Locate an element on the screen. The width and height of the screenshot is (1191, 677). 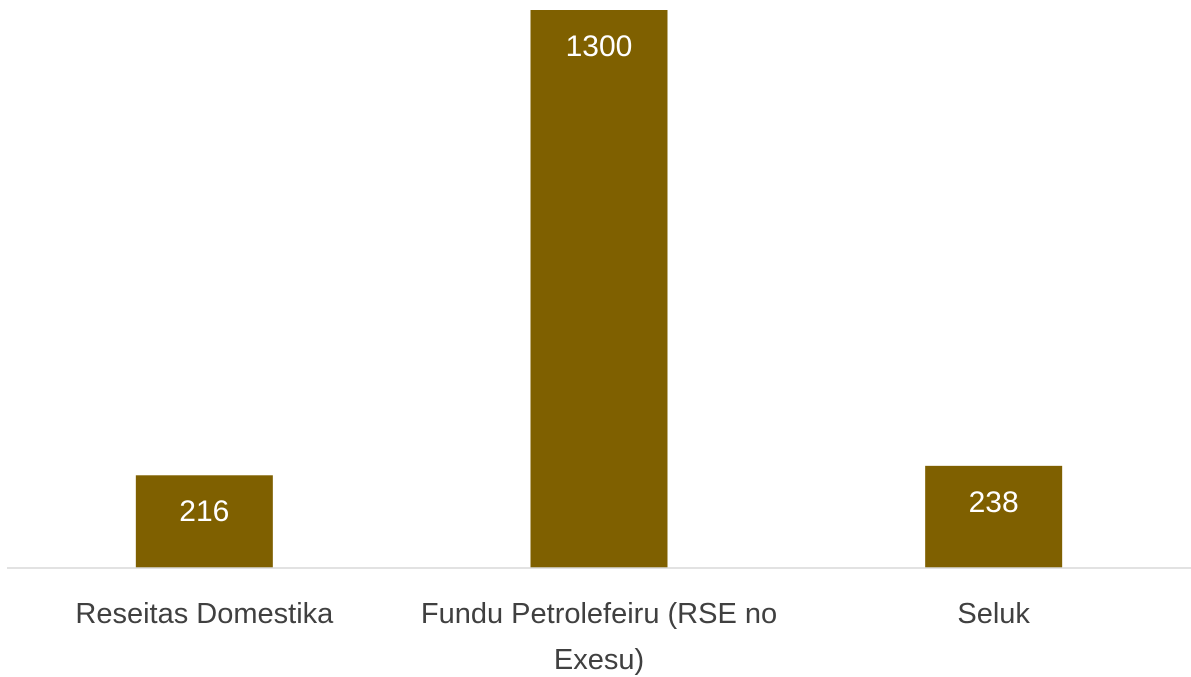
x-tick-label: Fundu Petrolefeiru (RSE no Exesu) is located at coordinates (599, 637).